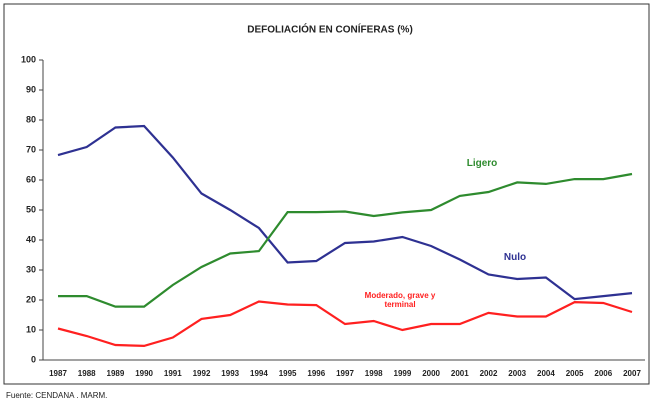  Describe the element at coordinates (31, 329) in the screenshot. I see `y-tick-label: 10` at that location.